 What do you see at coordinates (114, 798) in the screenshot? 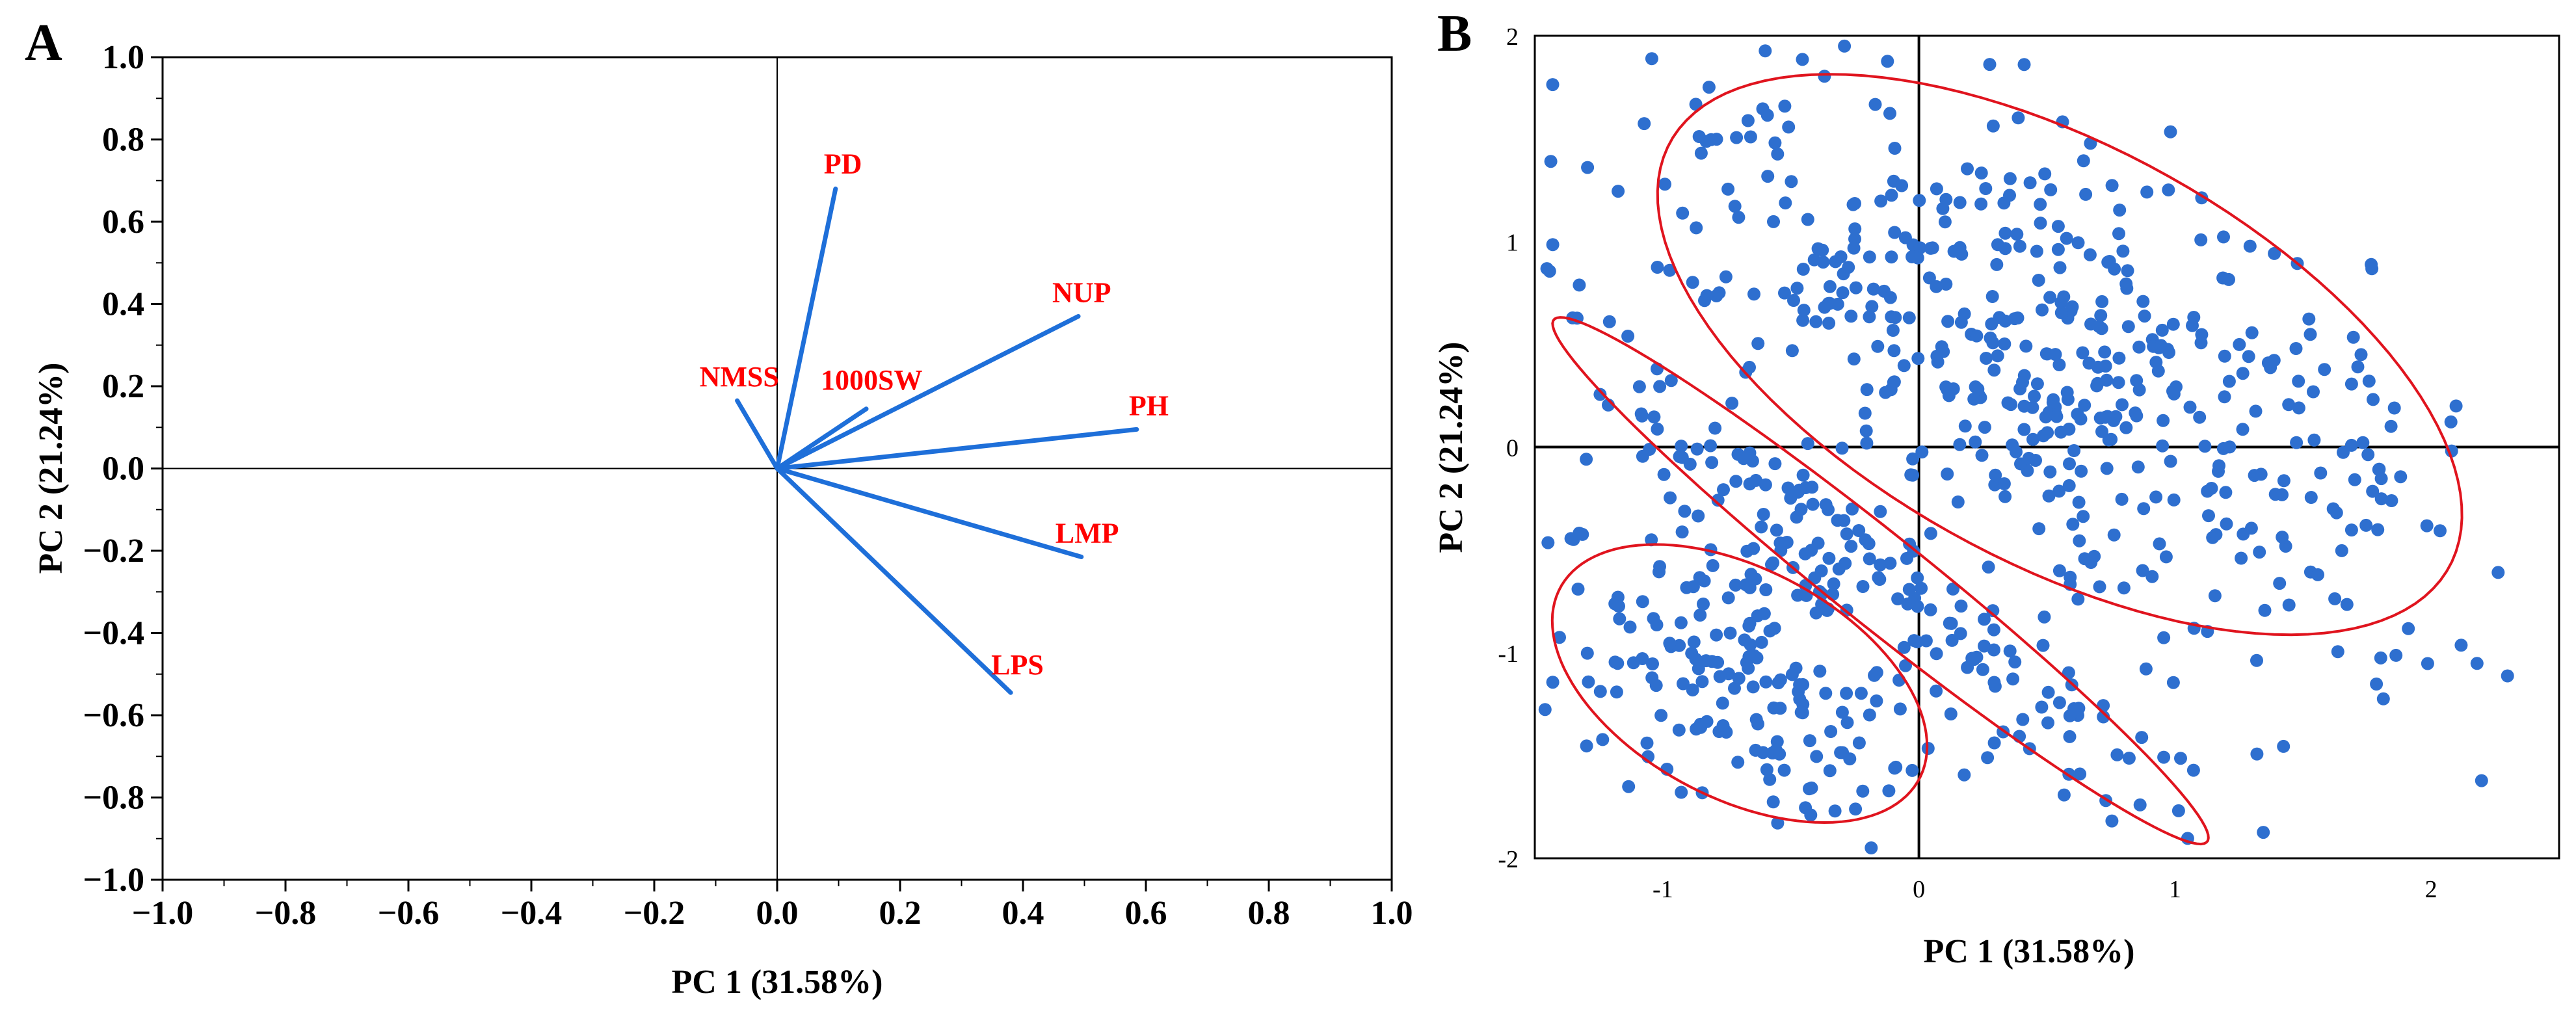
I see `panel-a-y-tick-label: −0.8` at bounding box center [114, 798].